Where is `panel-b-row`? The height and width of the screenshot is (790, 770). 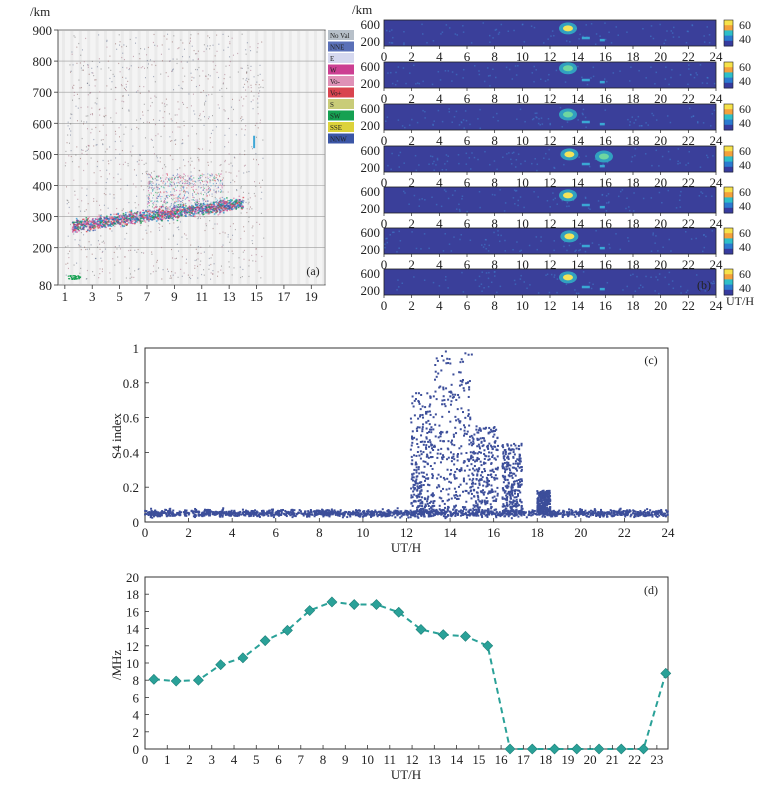 panel-b-row is located at coordinates (550, 75).